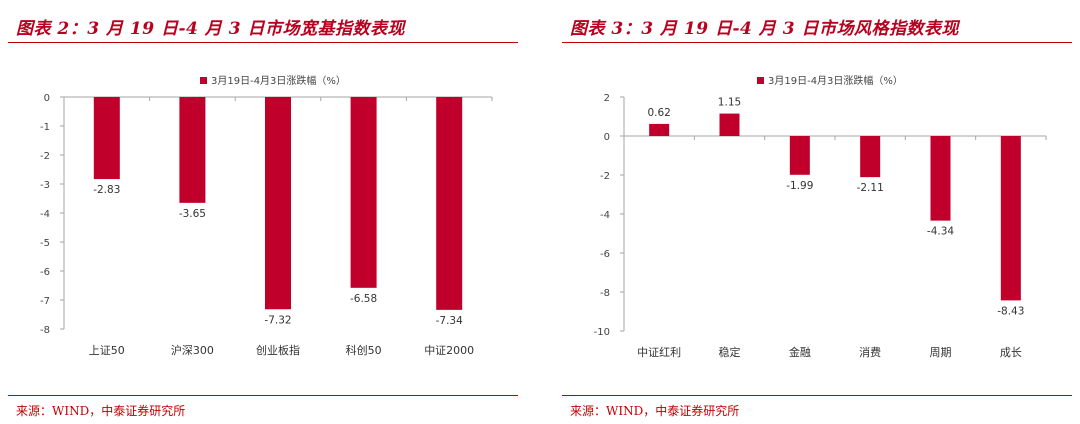  What do you see at coordinates (449, 350) in the screenshot?
I see `category-label: 中证2000` at bounding box center [449, 350].